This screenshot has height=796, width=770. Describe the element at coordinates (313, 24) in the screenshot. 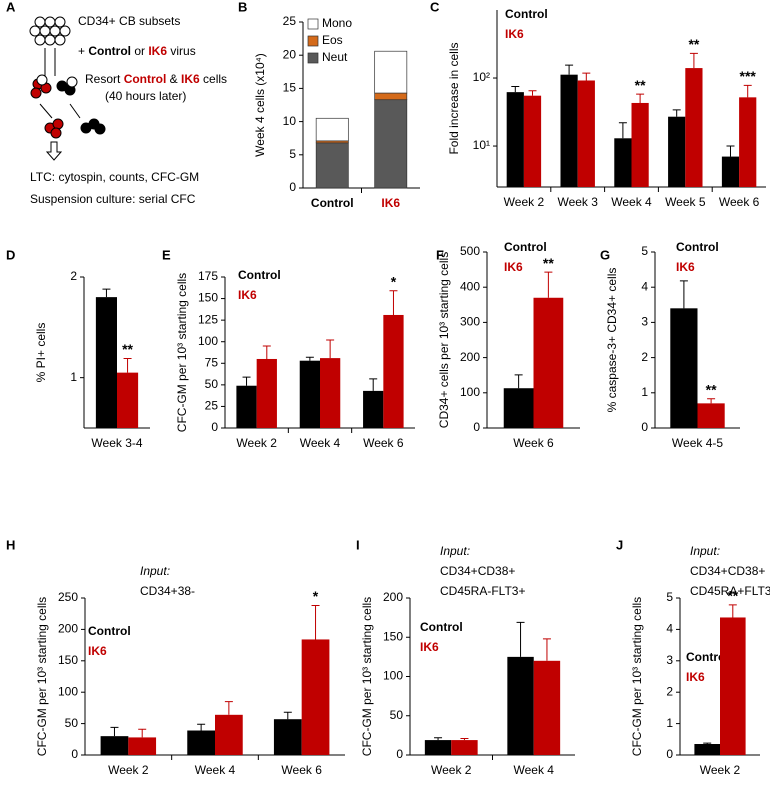

I see `legend-swatch` at that location.